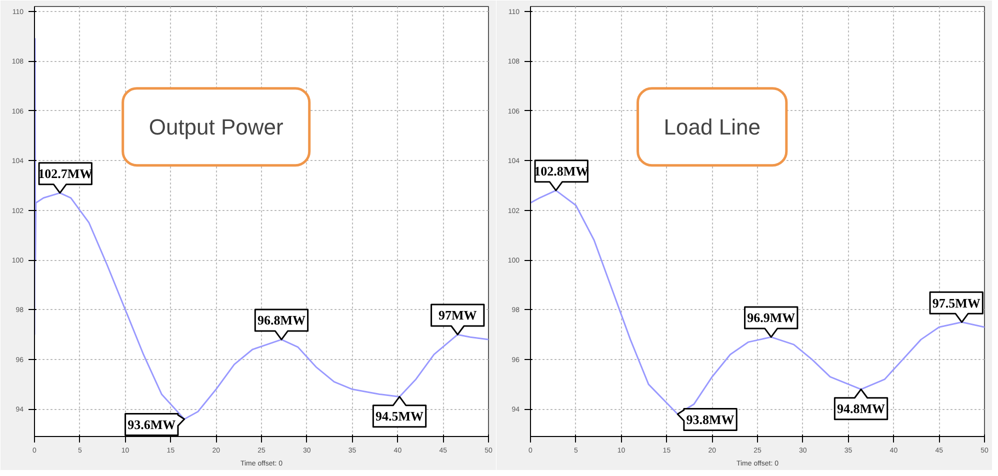 The height and width of the screenshot is (476, 998). Describe the element at coordinates (216, 127) in the screenshot. I see `text: Output Power` at that location.